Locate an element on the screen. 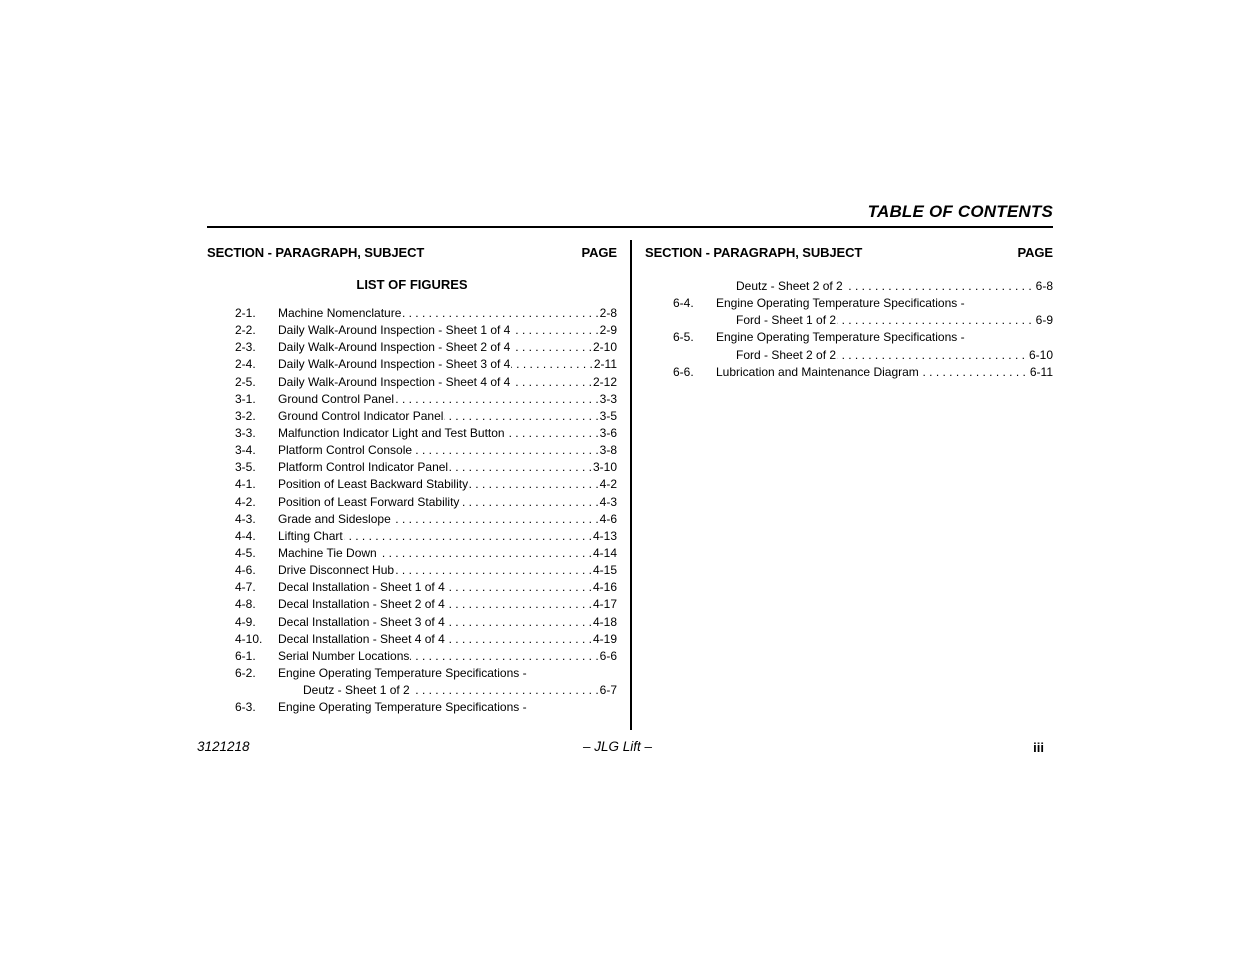 The height and width of the screenshot is (954, 1235). figure-entry-title: Platform Control Indicator Panel is located at coordinates (363, 467).